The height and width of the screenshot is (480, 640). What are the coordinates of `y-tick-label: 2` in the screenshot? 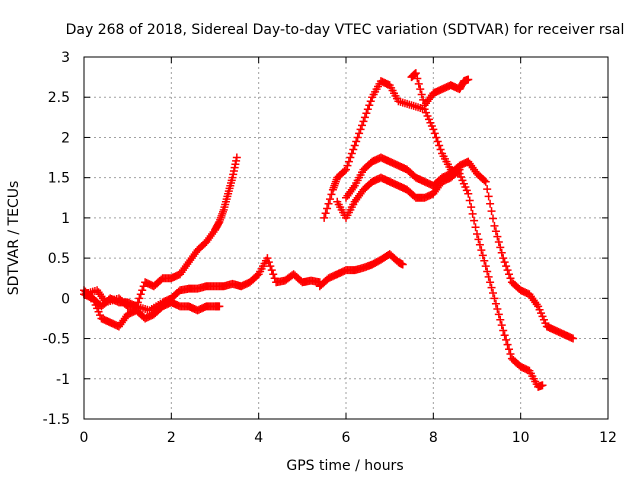 It's located at (65, 138).